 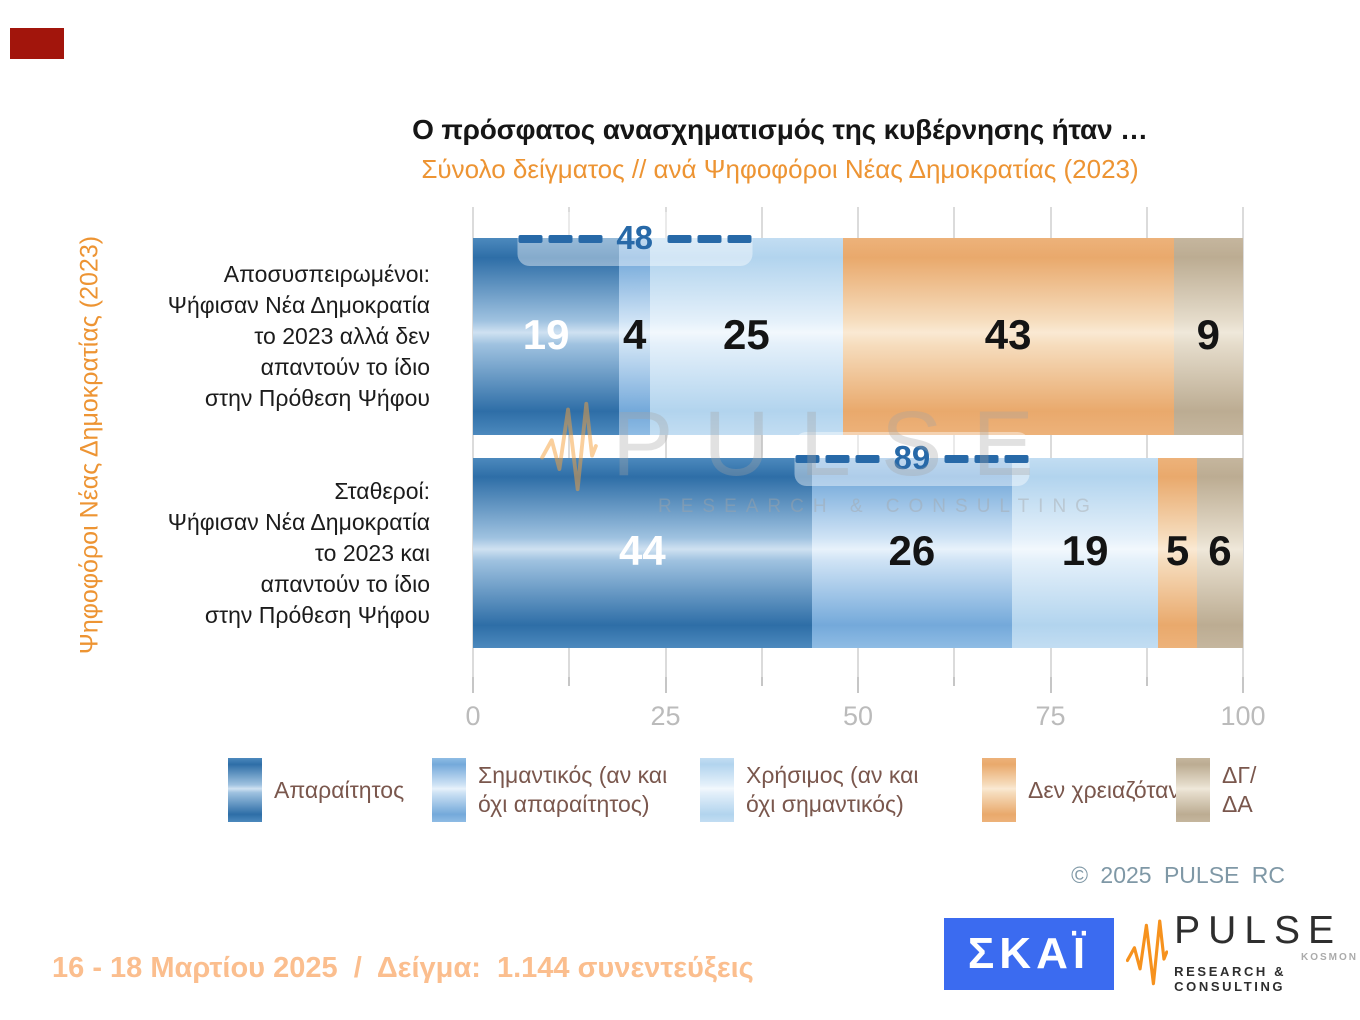 I want to click on legend-label-line: Δεν χρειαζόταν, so click(x=1104, y=789).